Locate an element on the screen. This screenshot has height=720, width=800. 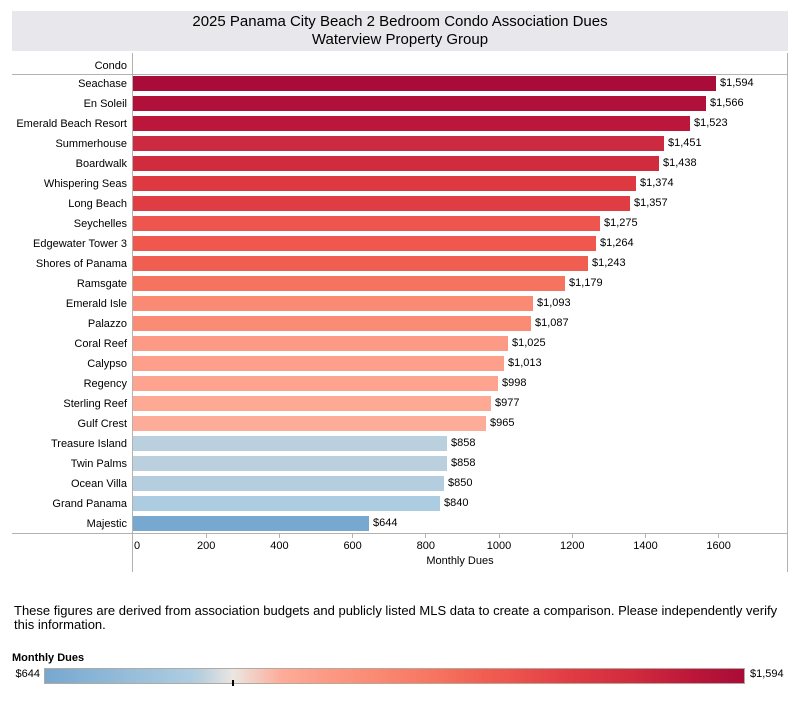
x-axis-tick-label: 600 is located at coordinates (352, 546).